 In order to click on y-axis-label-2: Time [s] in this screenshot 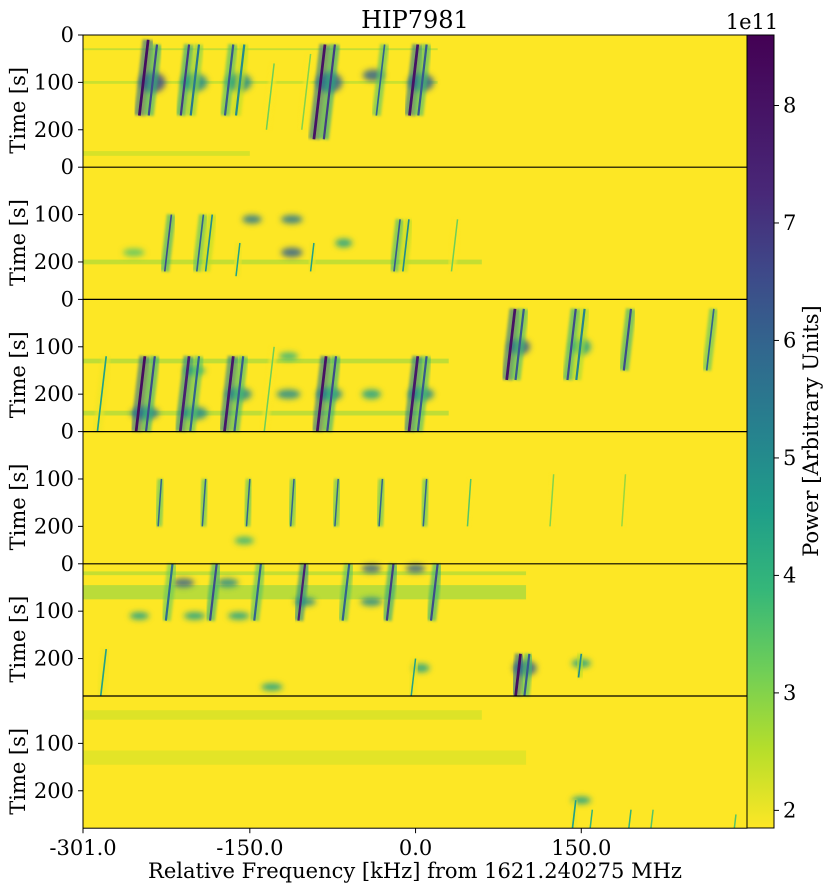, I will do `click(18, 374)`.